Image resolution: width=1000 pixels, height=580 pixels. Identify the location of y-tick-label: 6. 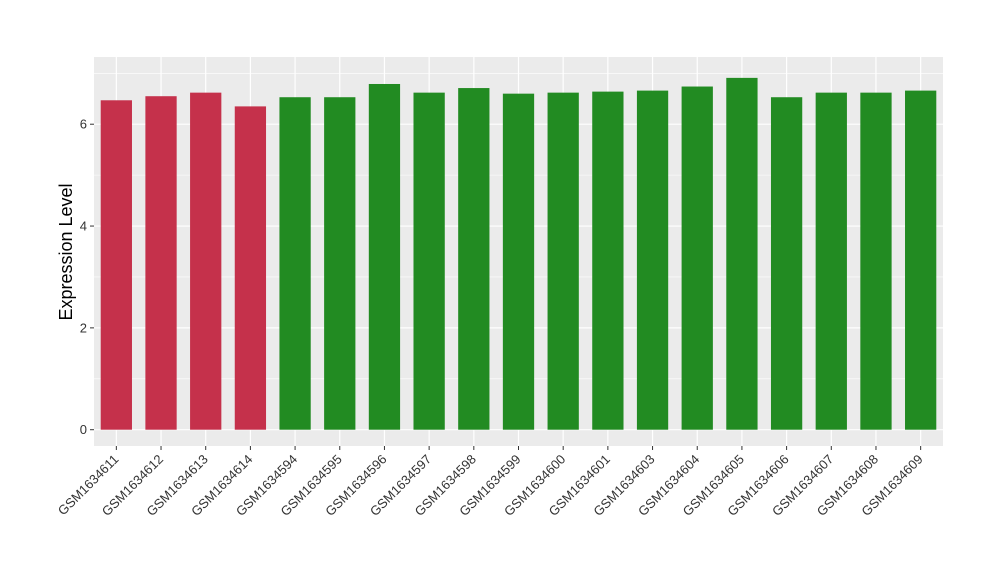
(83, 124).